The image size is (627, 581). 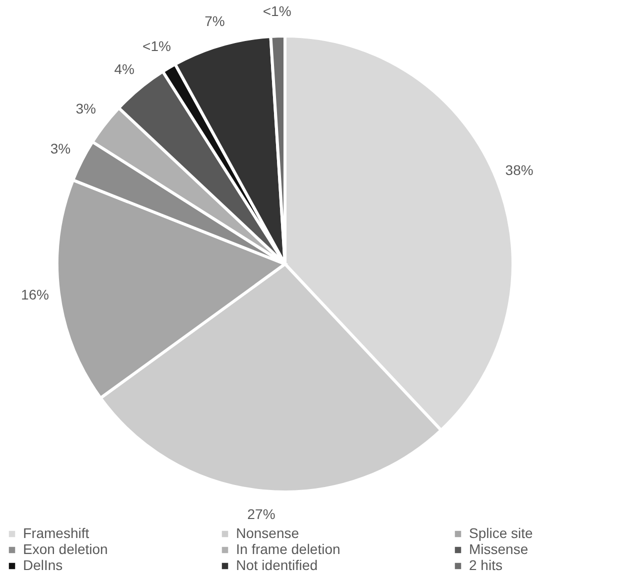 I want to click on legend-label: DelIns, so click(x=43, y=565).